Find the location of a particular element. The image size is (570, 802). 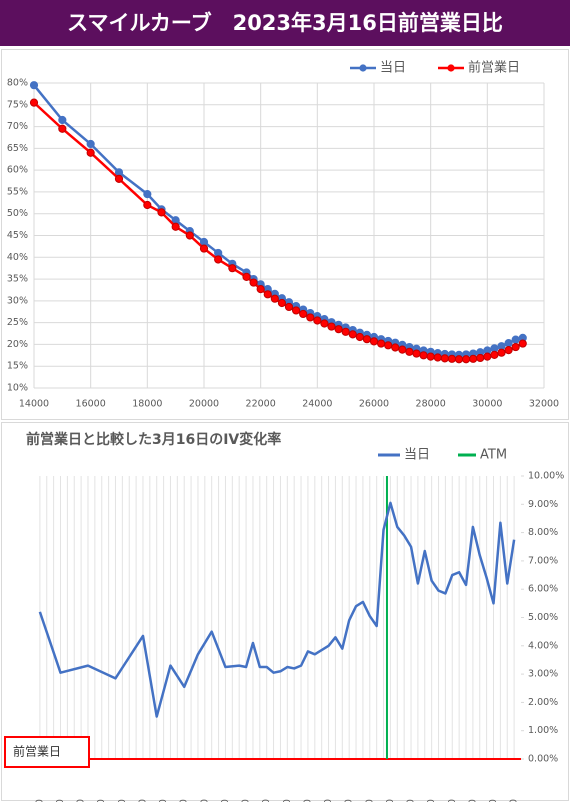

x-tick-label: 28500 is located at coordinates (431, 800).